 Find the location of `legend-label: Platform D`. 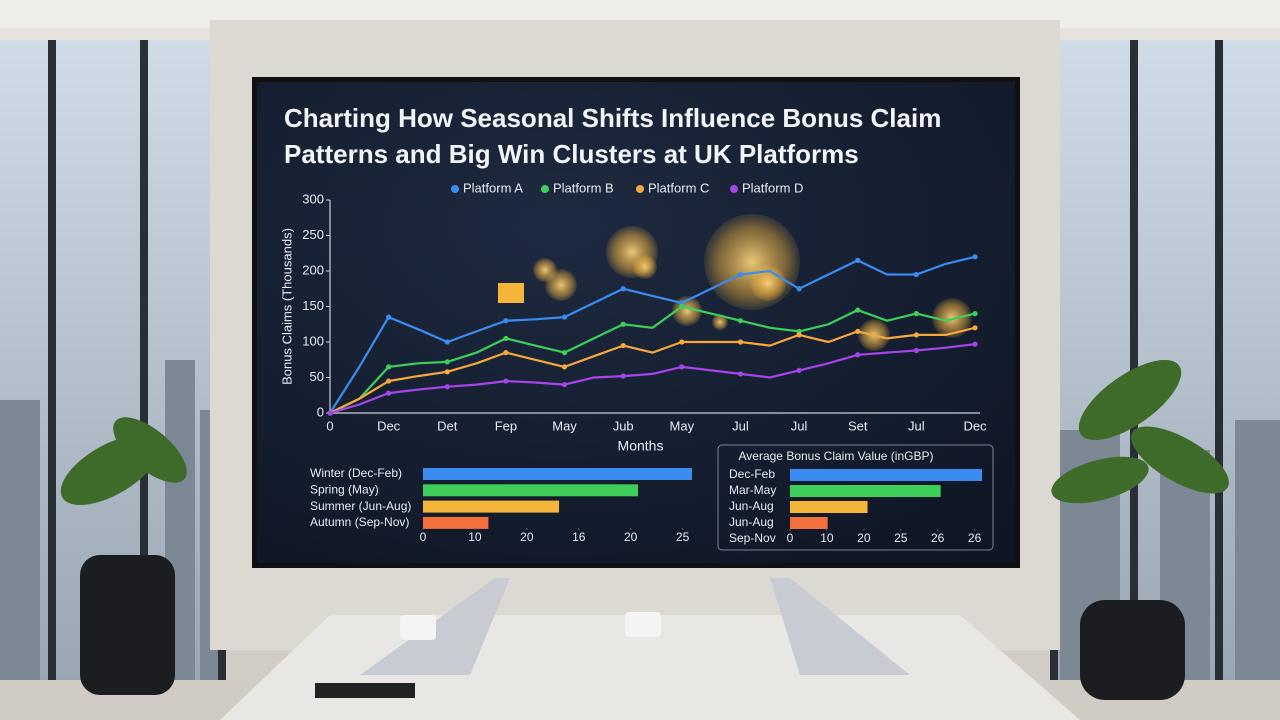

legend-label: Platform D is located at coordinates (772, 187).